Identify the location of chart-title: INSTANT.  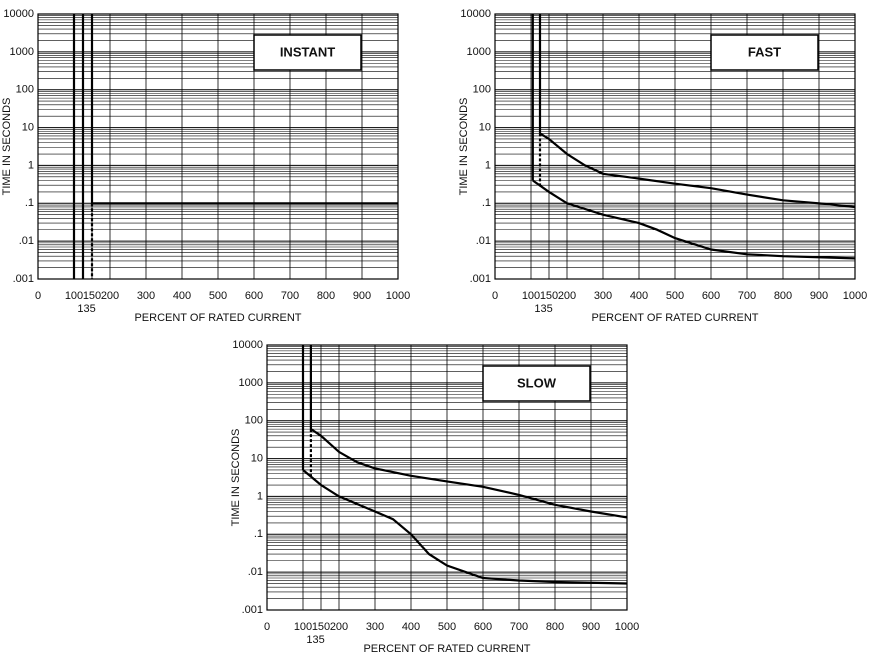
(307, 51).